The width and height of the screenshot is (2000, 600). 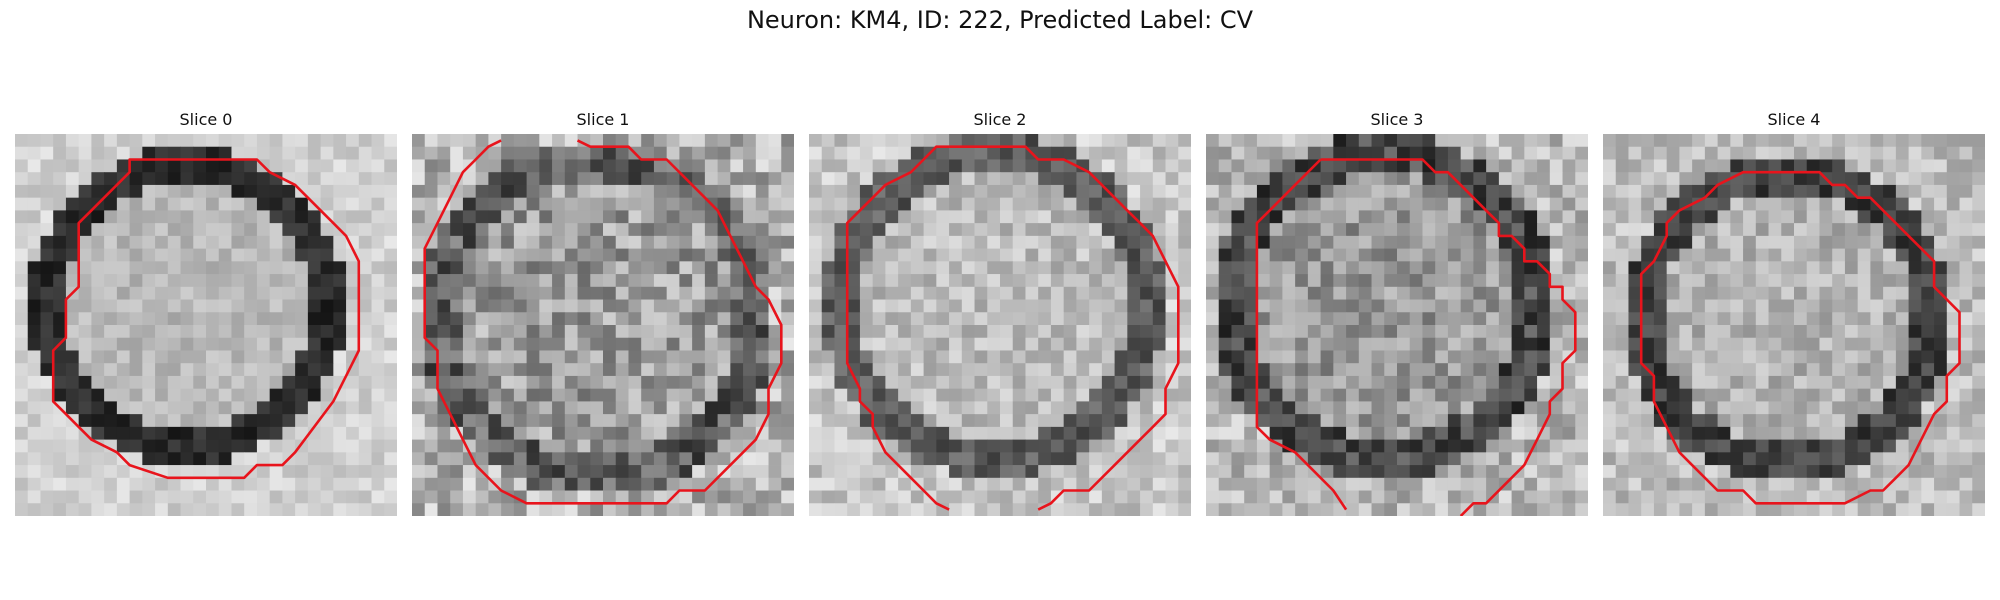 I want to click on slice-title-2: Slice 2, so click(x=1000, y=119).